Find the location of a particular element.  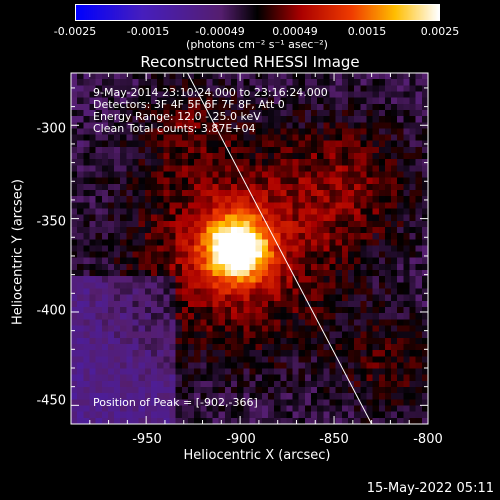

annotation-peak-position: Position of Peak = [-902,-366] is located at coordinates (175, 402).